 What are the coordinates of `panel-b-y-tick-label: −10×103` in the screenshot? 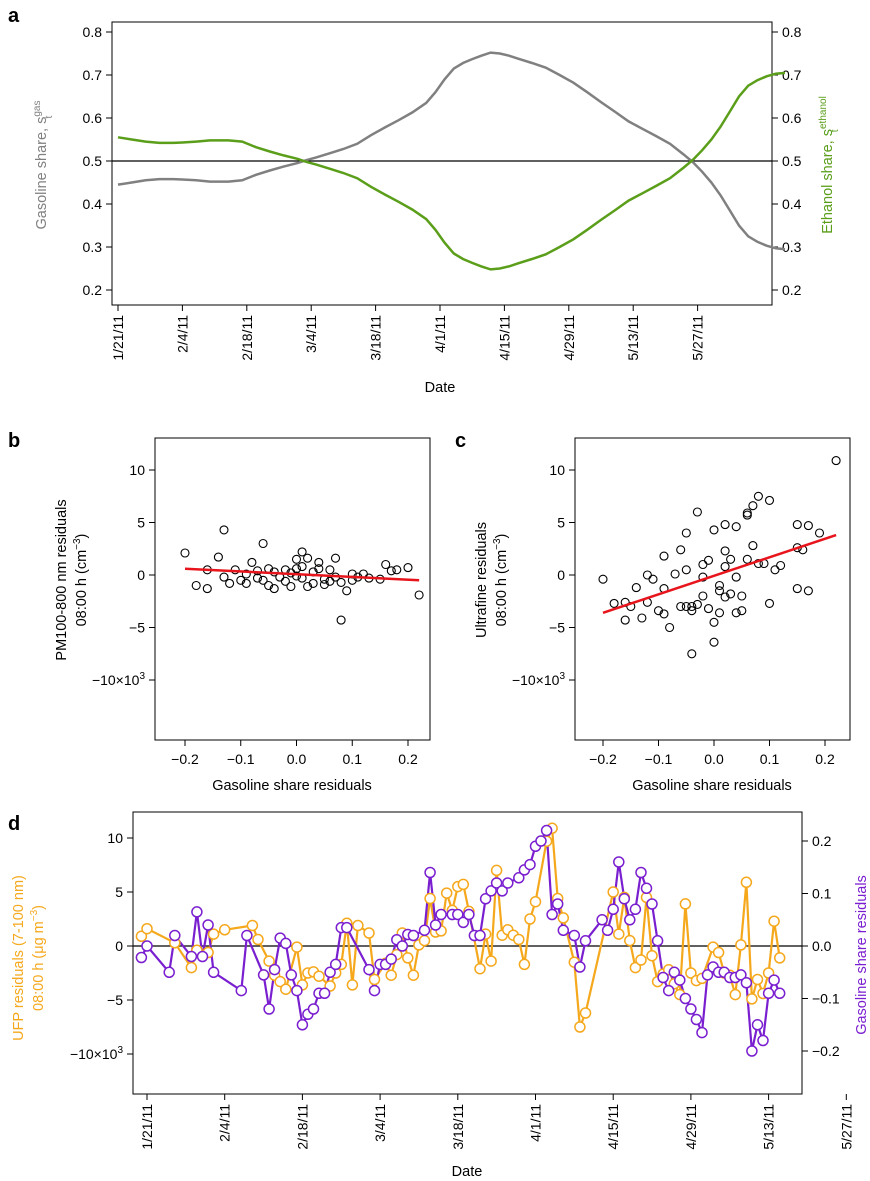 It's located at (119, 679).